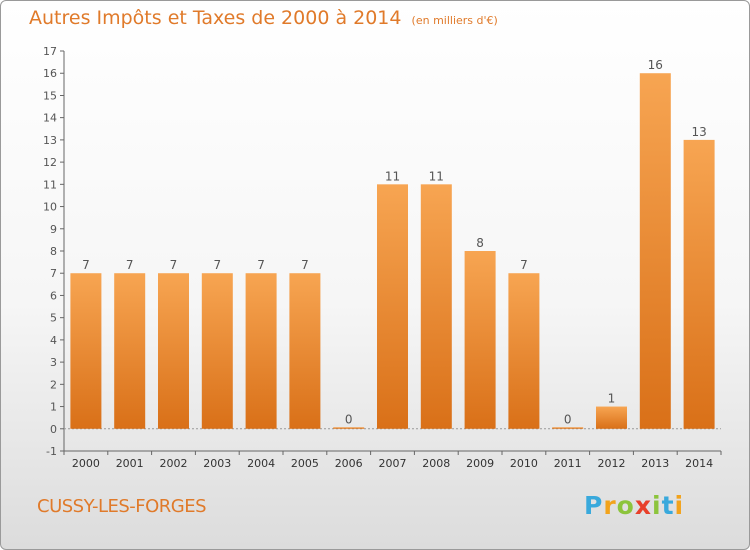 The image size is (750, 550). What do you see at coordinates (86, 463) in the screenshot?
I see `x-tick-label: 2000` at bounding box center [86, 463].